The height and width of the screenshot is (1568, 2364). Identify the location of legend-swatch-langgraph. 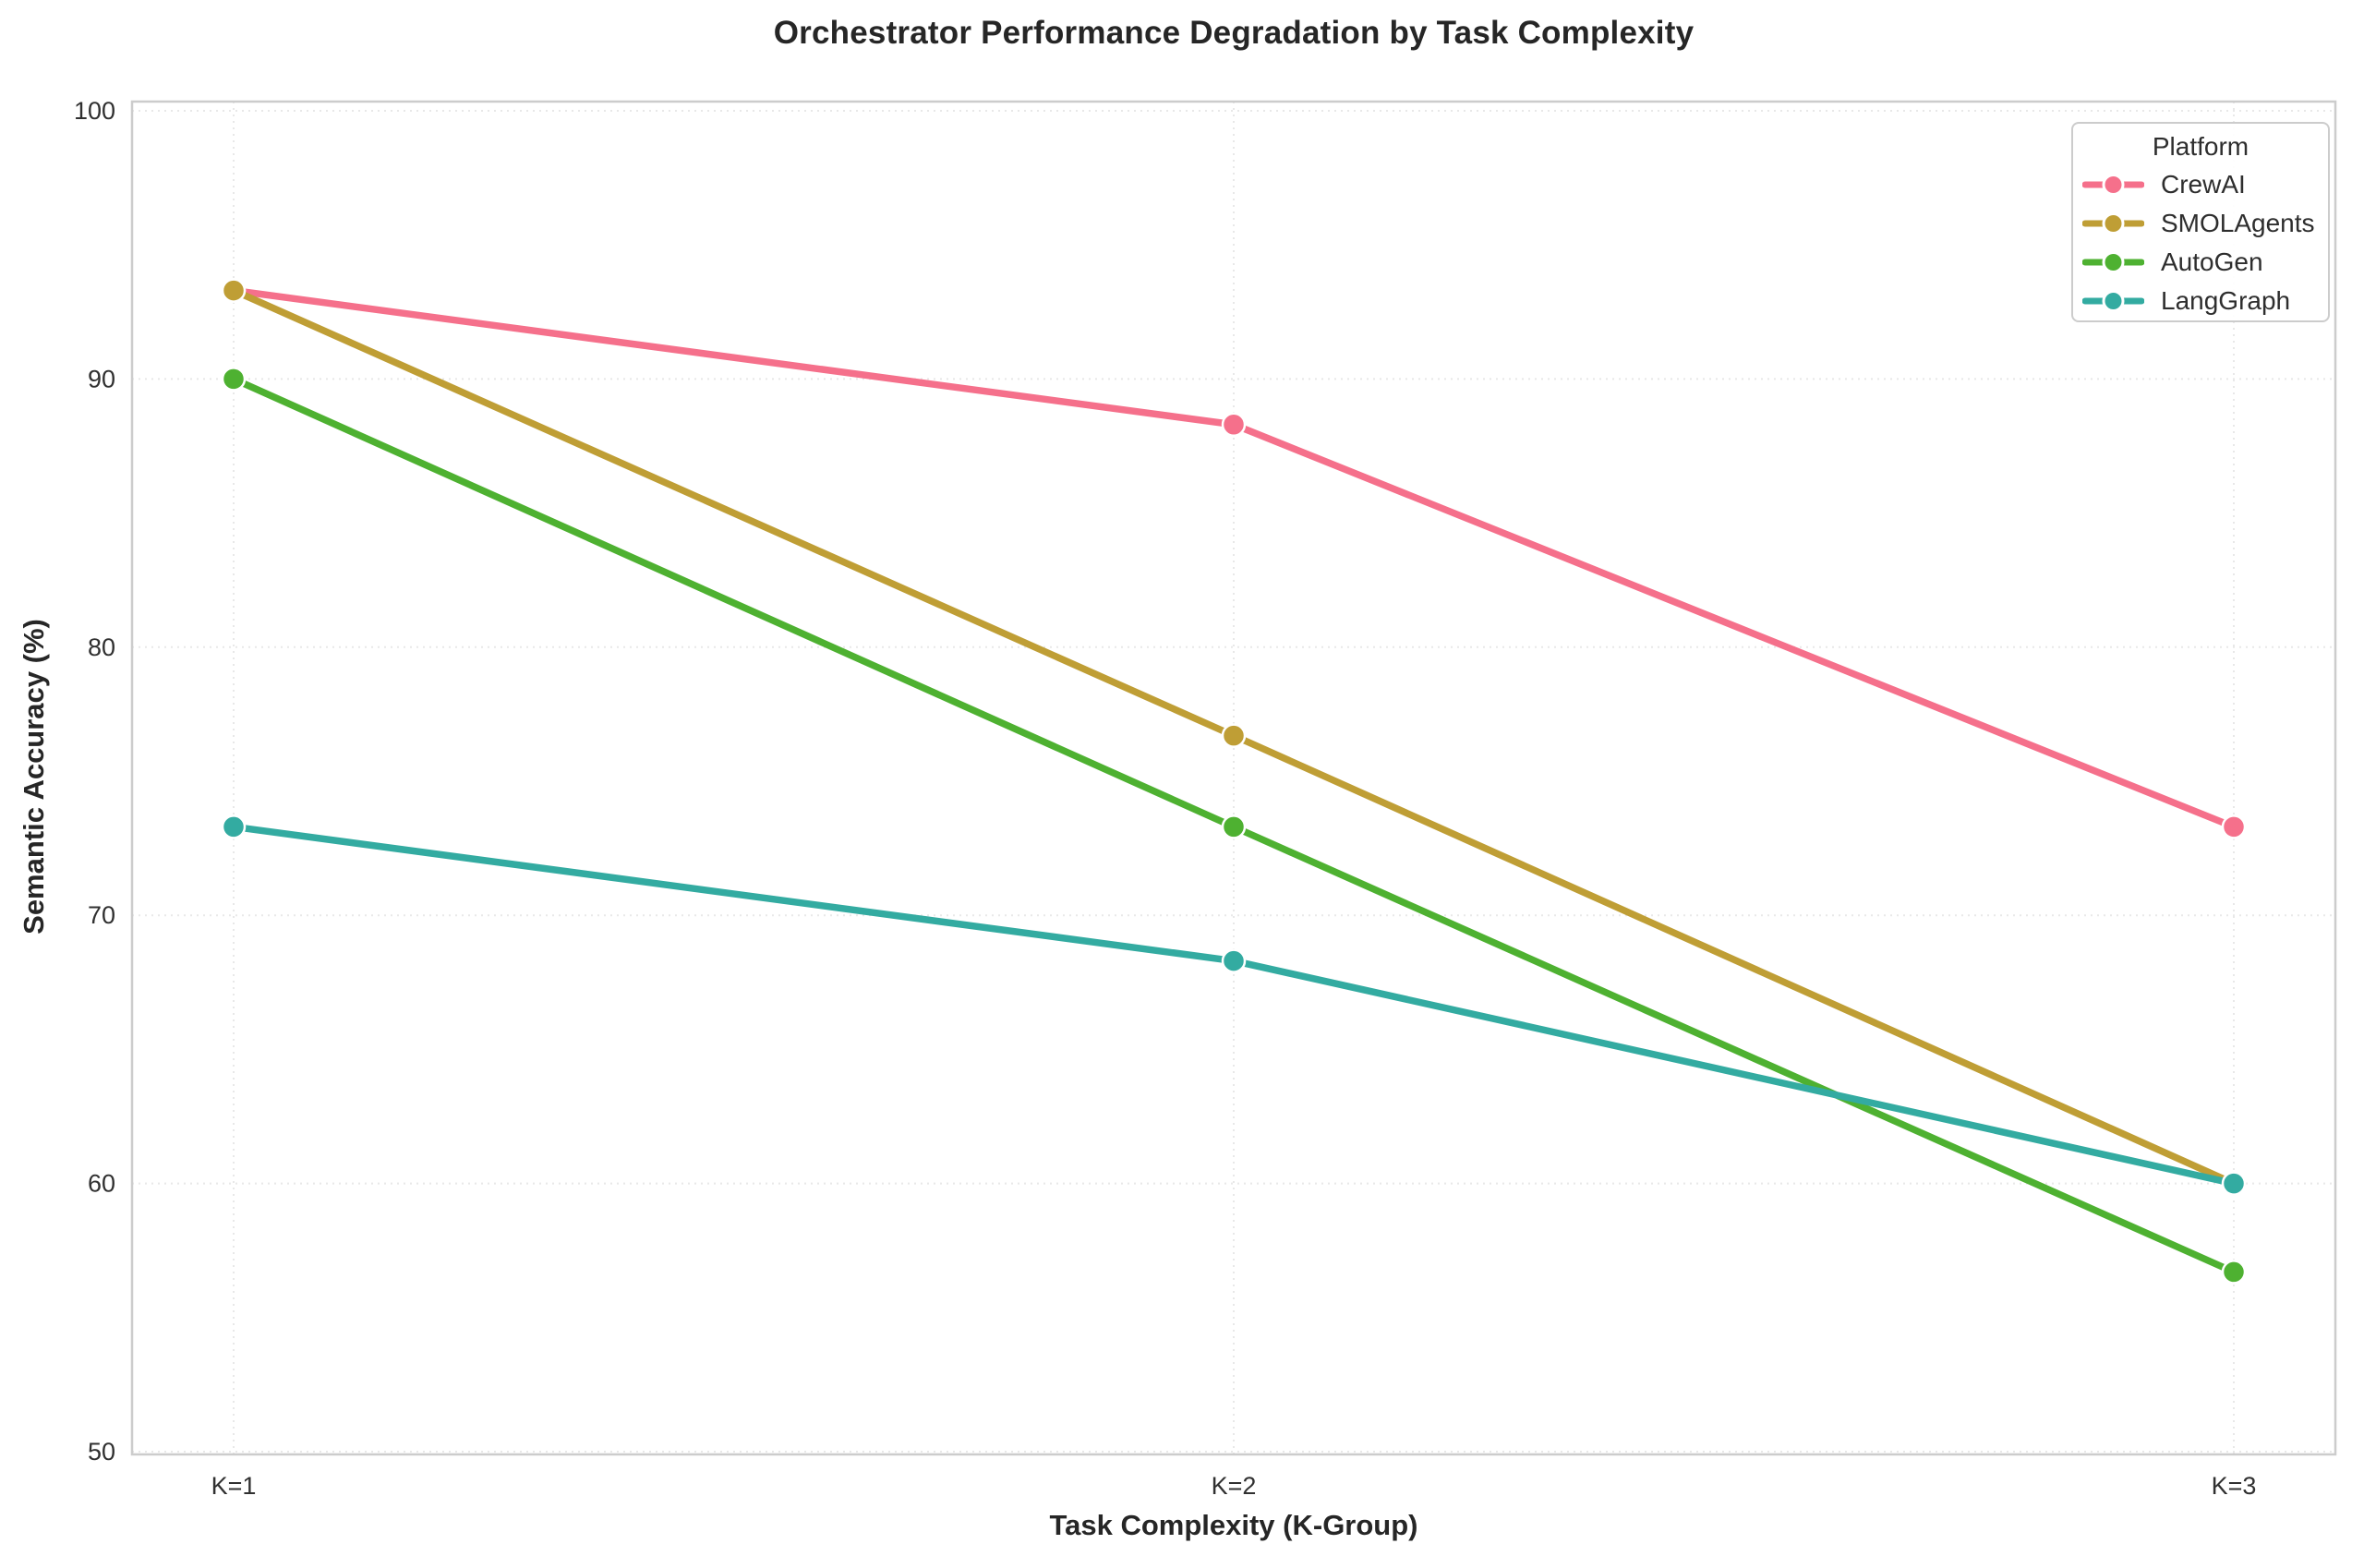
(2113, 301).